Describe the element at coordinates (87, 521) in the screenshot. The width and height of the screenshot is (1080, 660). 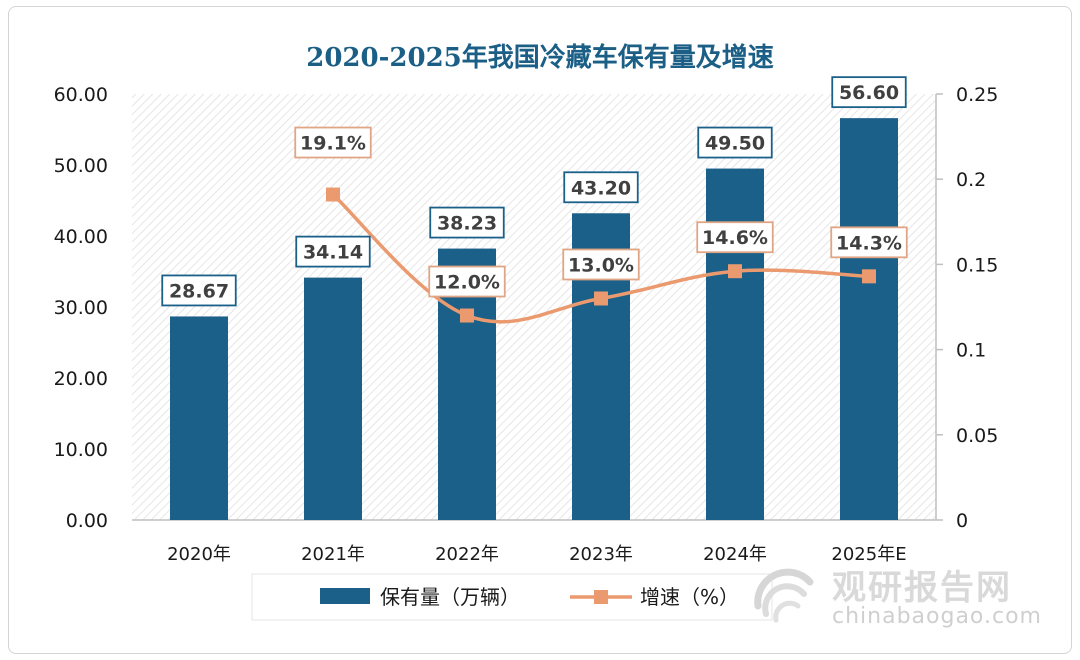
I see `y-left-tick-label: 0.00` at that location.